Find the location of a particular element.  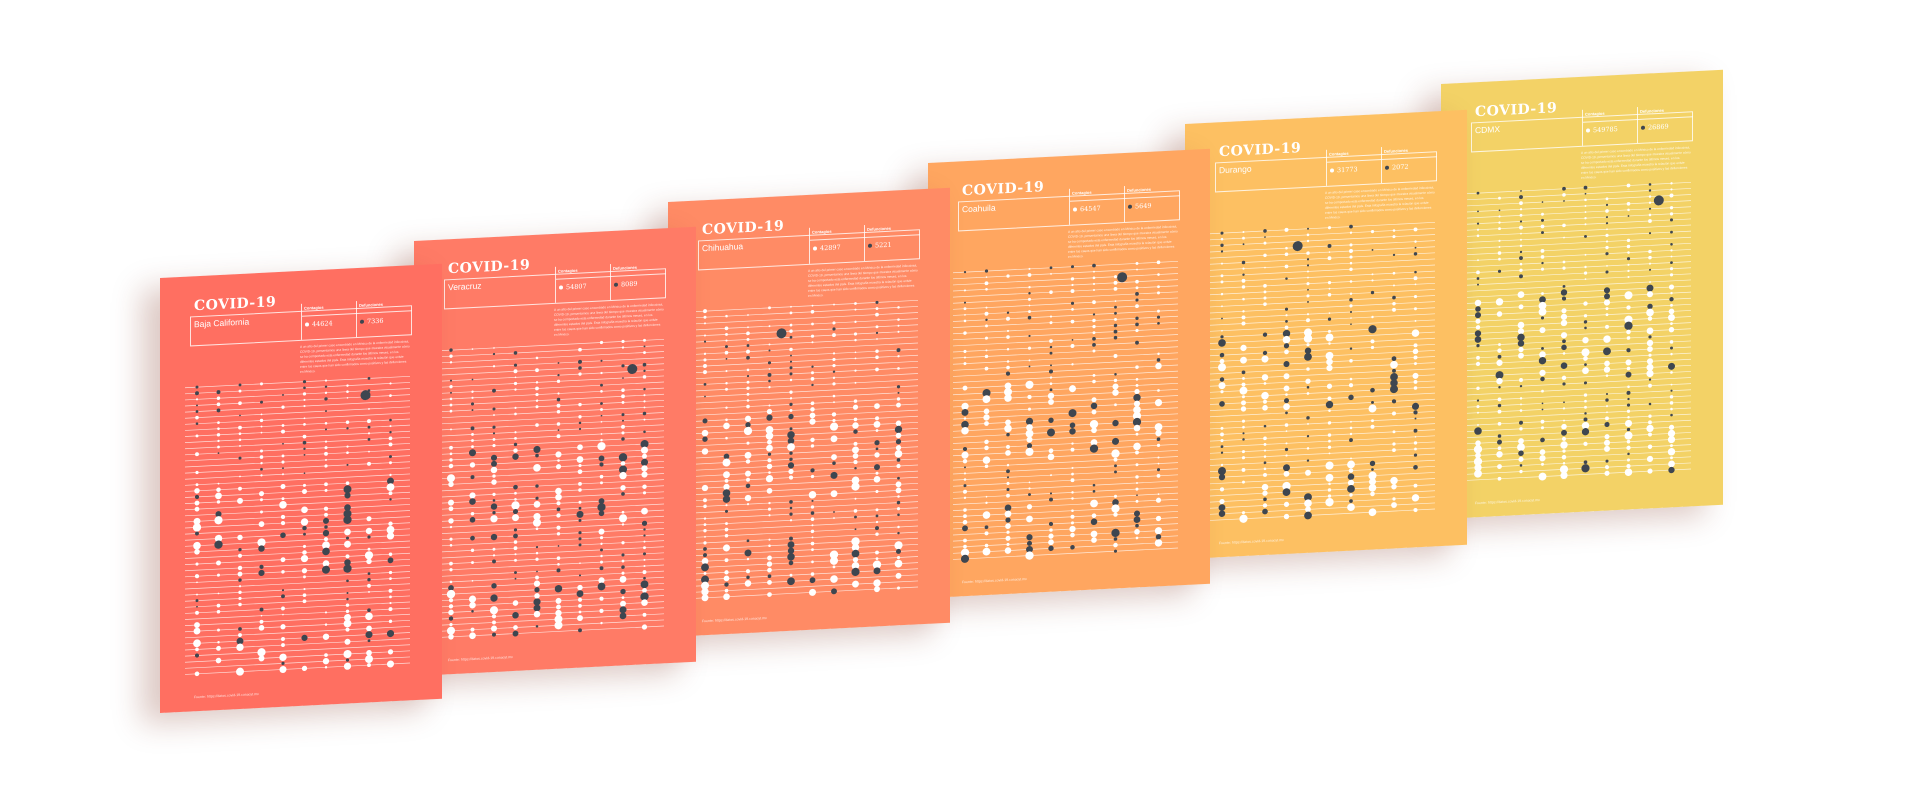

timeline-plot is located at coordinates (805, 450).